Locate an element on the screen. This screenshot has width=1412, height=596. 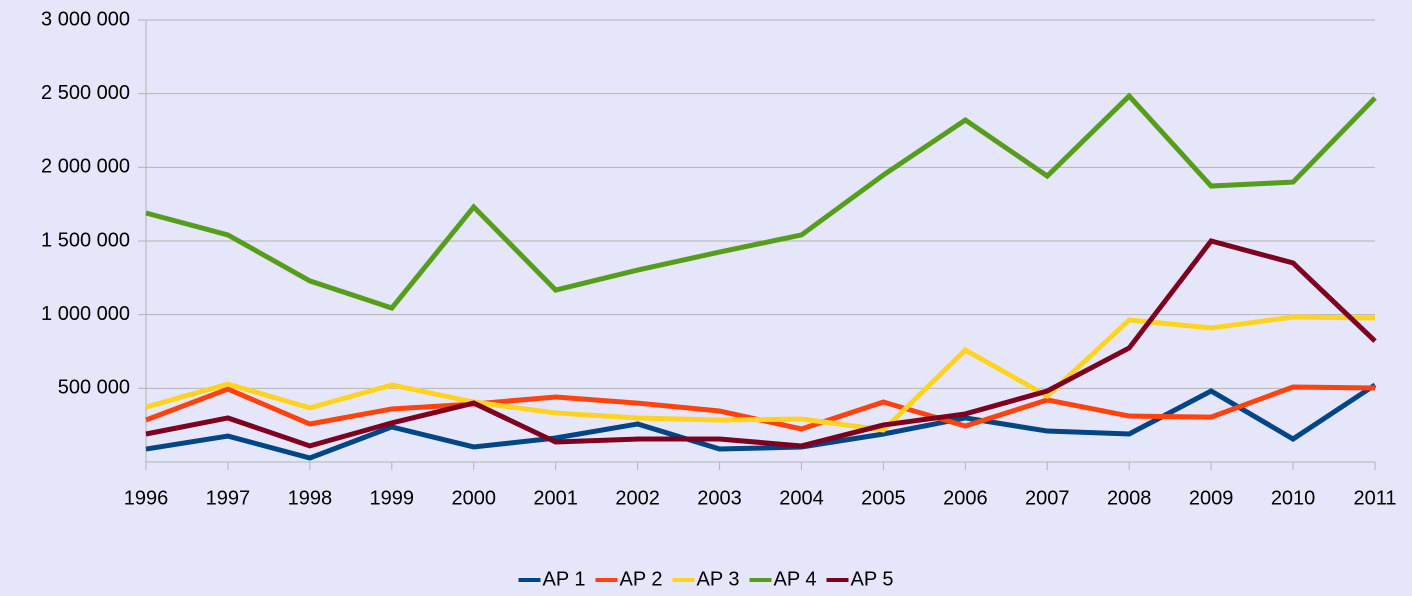
legend-label: AP 1 is located at coordinates (564, 579).